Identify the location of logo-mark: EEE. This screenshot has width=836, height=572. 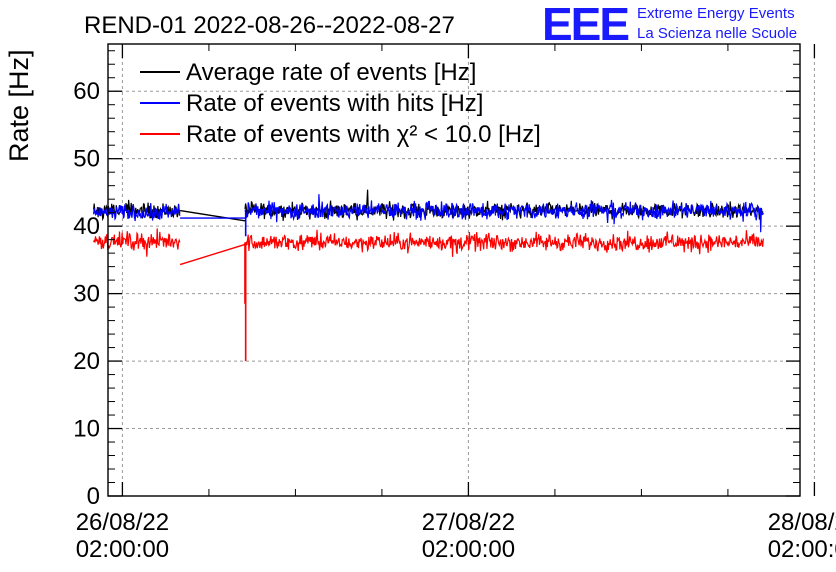
(585, 25).